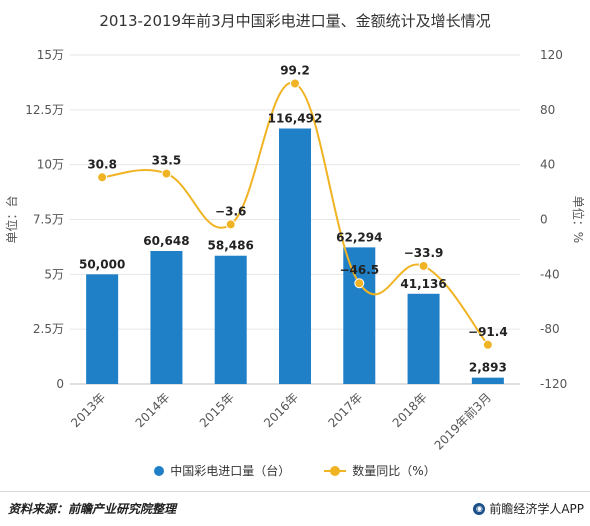 The width and height of the screenshot is (590, 526). What do you see at coordinates (479, 508) in the screenshot?
I see `brand-logo-icon: ◉` at bounding box center [479, 508].